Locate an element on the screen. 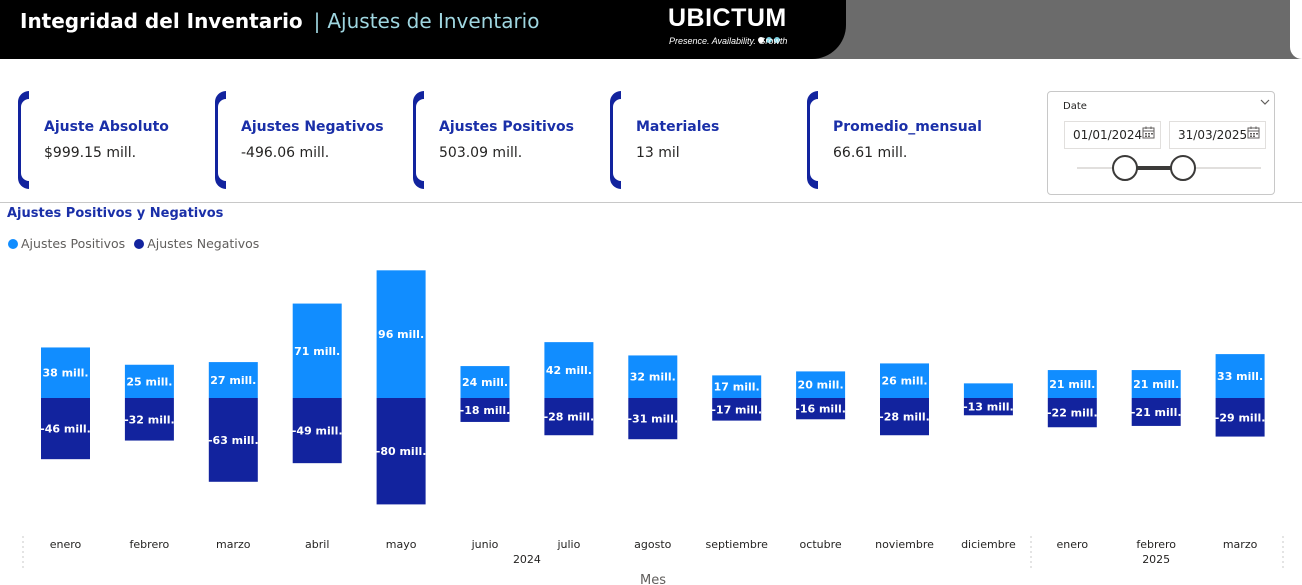 Image resolution: width=1302 pixels, height=585 pixels. chart-legend: Ajustes Positivos Ajustes Negativos is located at coordinates (136, 243).